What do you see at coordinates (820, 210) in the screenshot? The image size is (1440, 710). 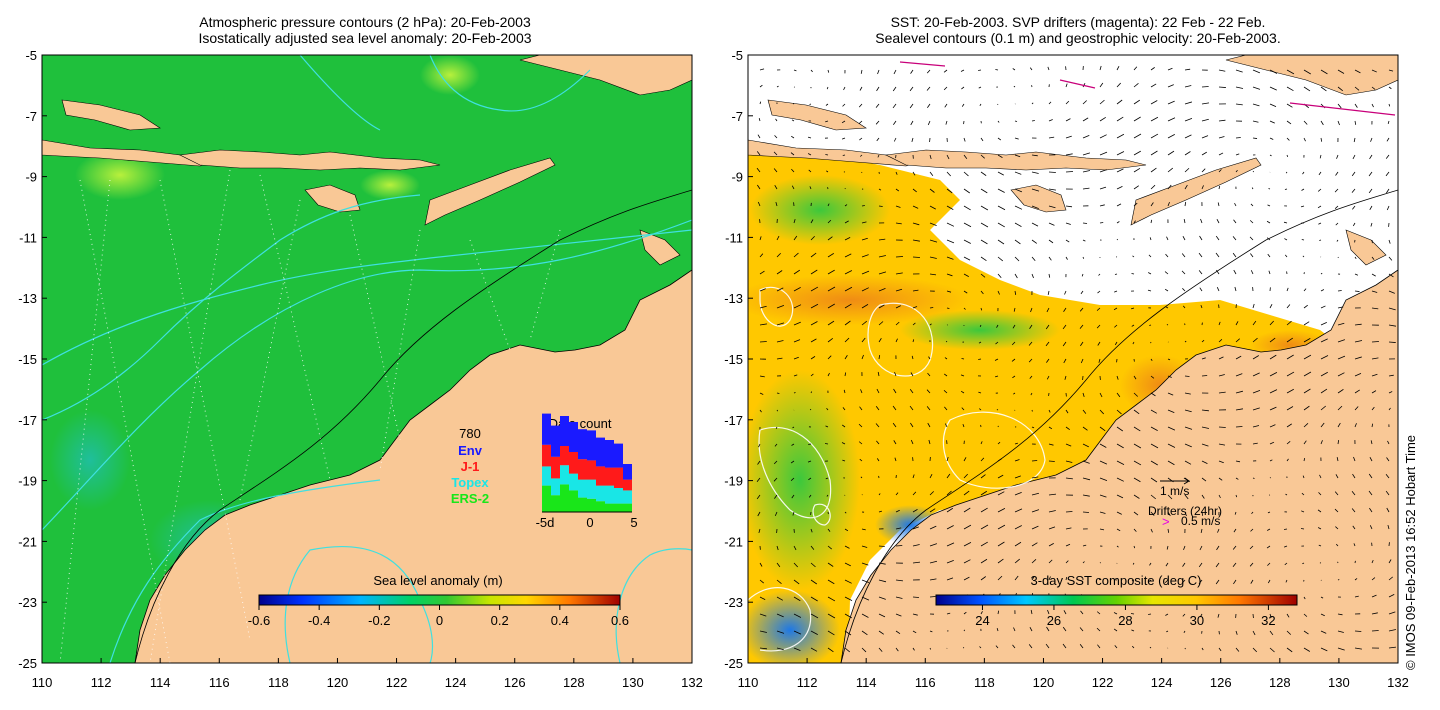 I see `sst-cool-region` at bounding box center [820, 210].